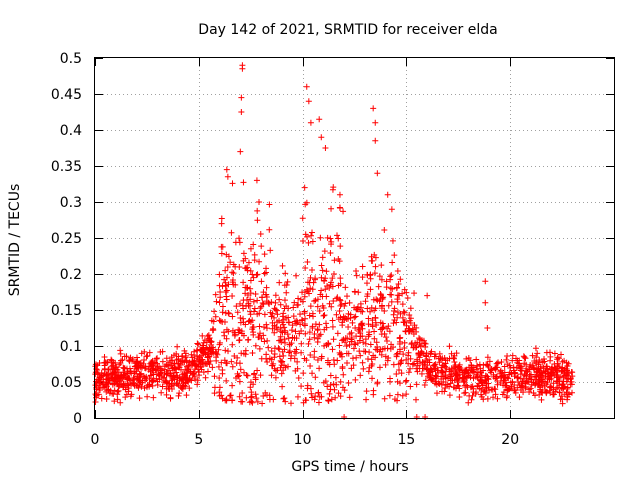 The height and width of the screenshot is (480, 640). Describe the element at coordinates (71, 131) in the screenshot. I see `y-tick-label: 0.4` at that location.